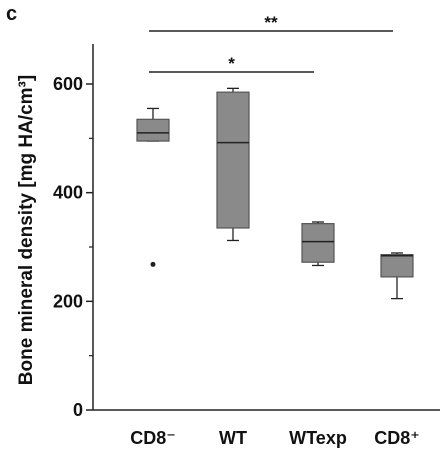 The image size is (446, 449). Describe the element at coordinates (271, 22) in the screenshot. I see `significance-label: **` at that location.